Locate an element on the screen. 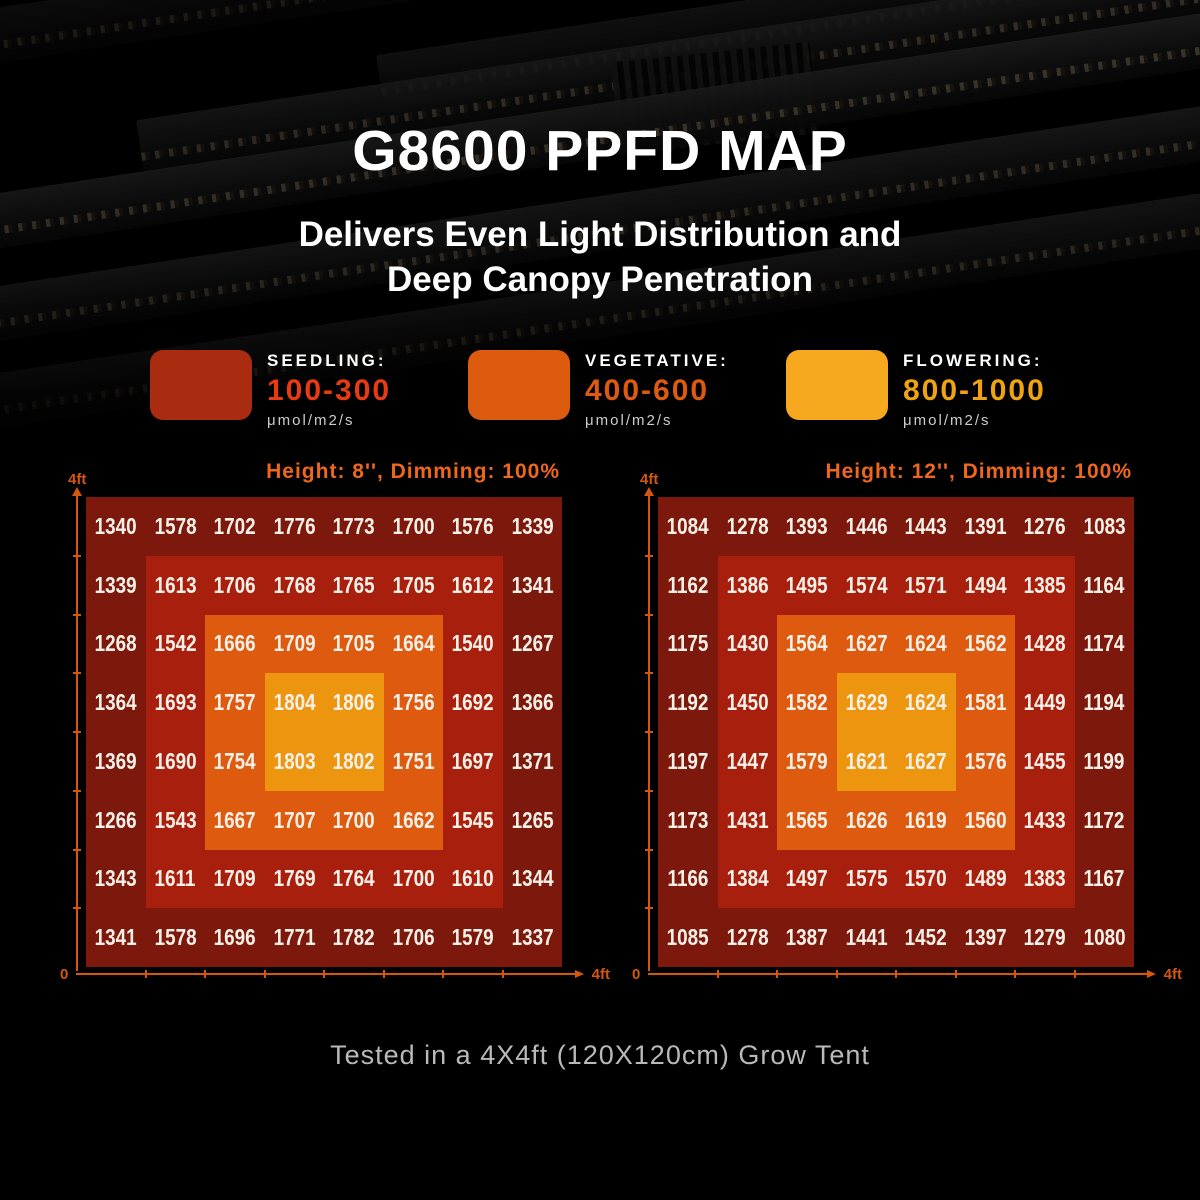 The image size is (1200, 1200). ppfd-value: 1610 is located at coordinates (472, 878).